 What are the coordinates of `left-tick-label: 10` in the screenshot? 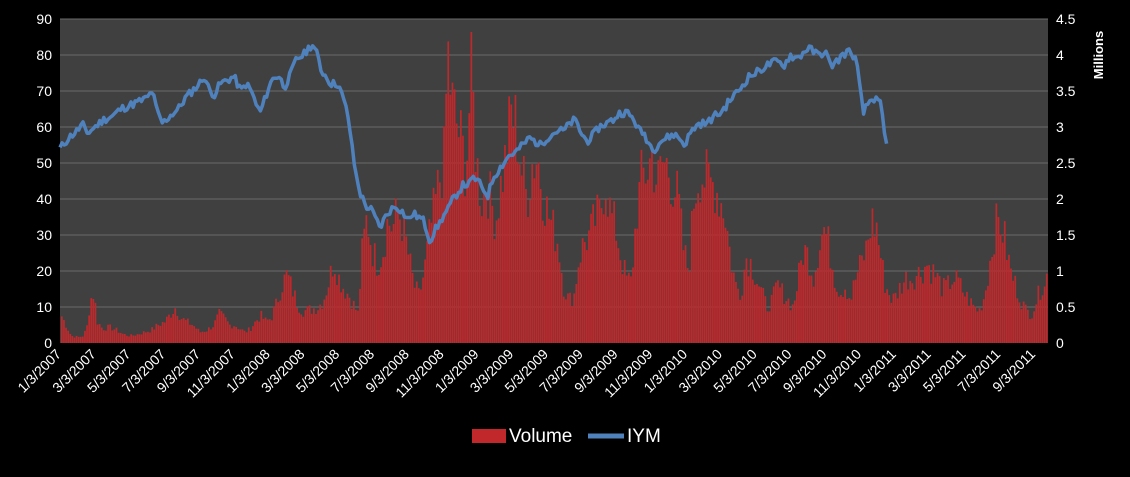 It's located at (44, 307).